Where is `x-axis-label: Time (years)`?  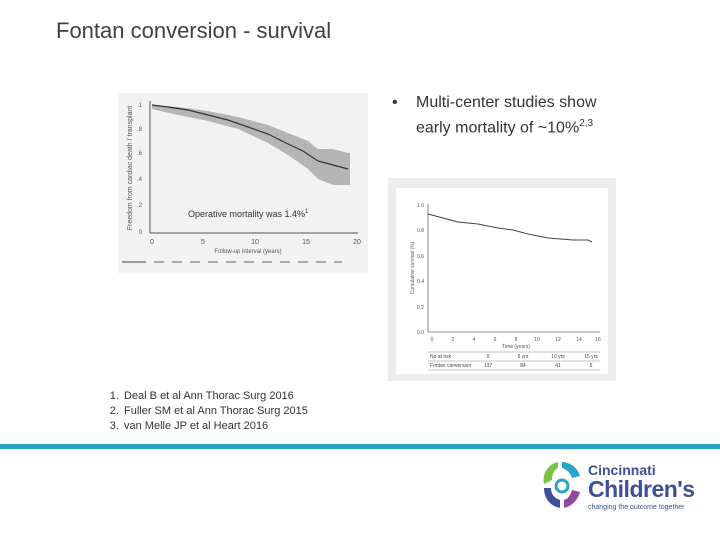 x-axis-label: Time (years) is located at coordinates (516, 347).